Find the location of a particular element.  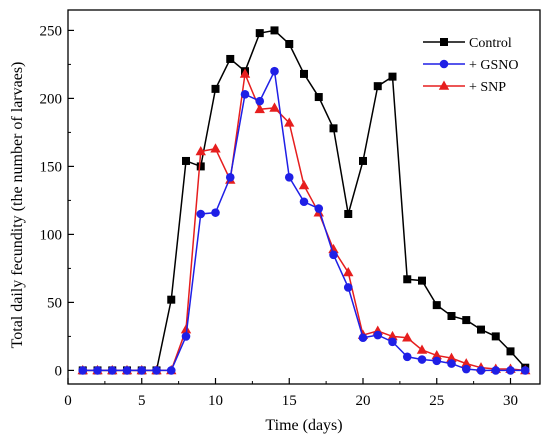

x-tick-label: 25 is located at coordinates (436, 401).